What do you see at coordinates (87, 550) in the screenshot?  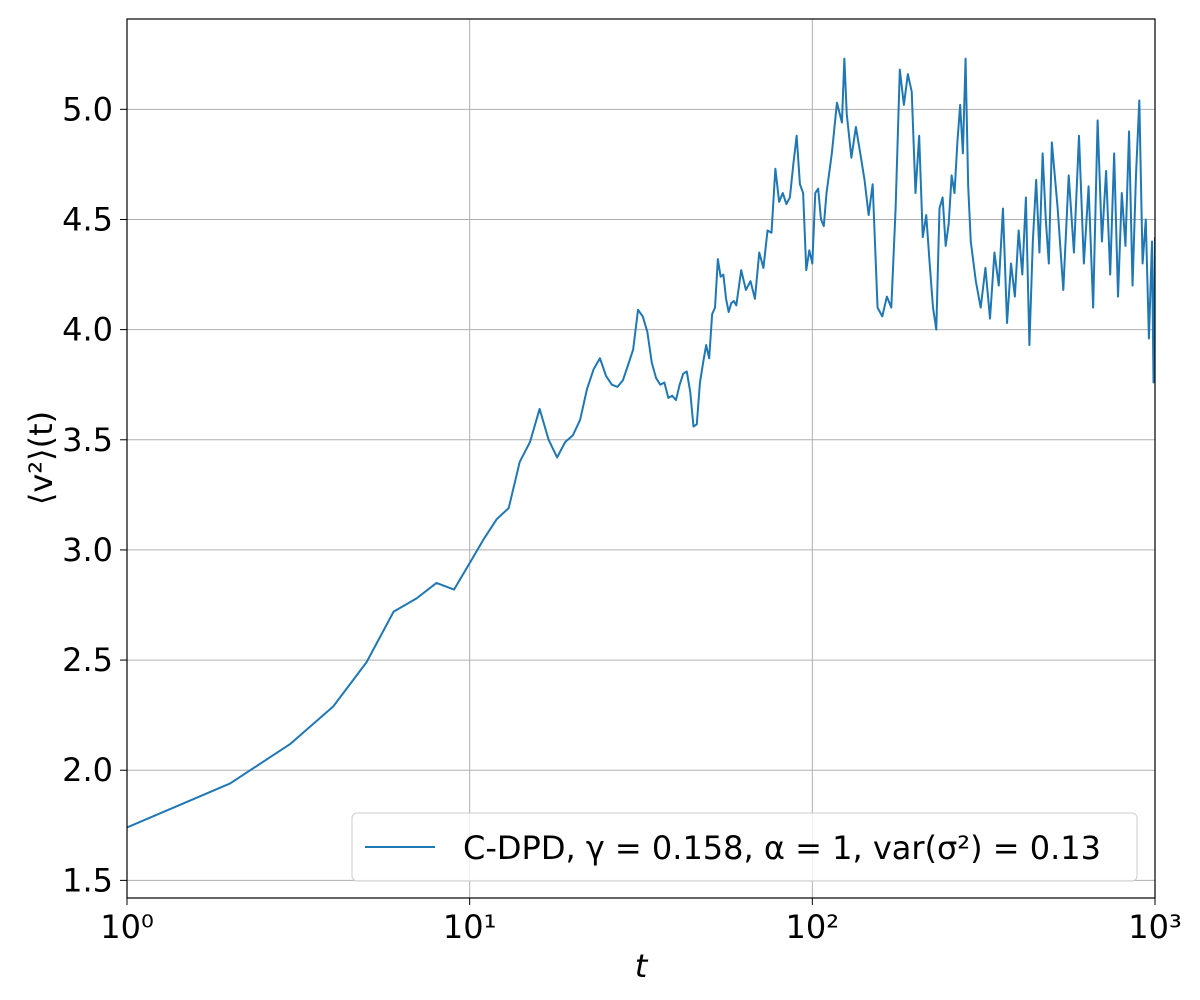 I see `y-tick-label: 3.0` at bounding box center [87, 550].